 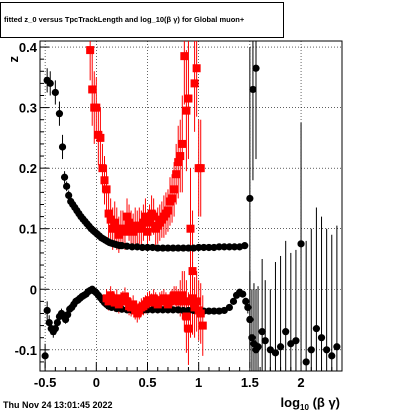 What do you see at coordinates (198, 382) in the screenshot?
I see `x-tick-label: 1` at bounding box center [198, 382].